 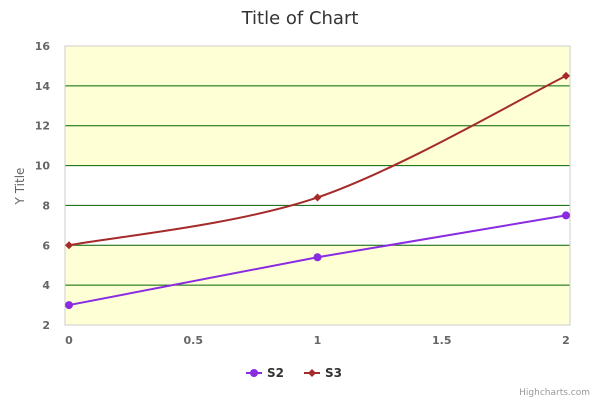 What do you see at coordinates (43, 166) in the screenshot?
I see `y-tick-label: 10` at bounding box center [43, 166].